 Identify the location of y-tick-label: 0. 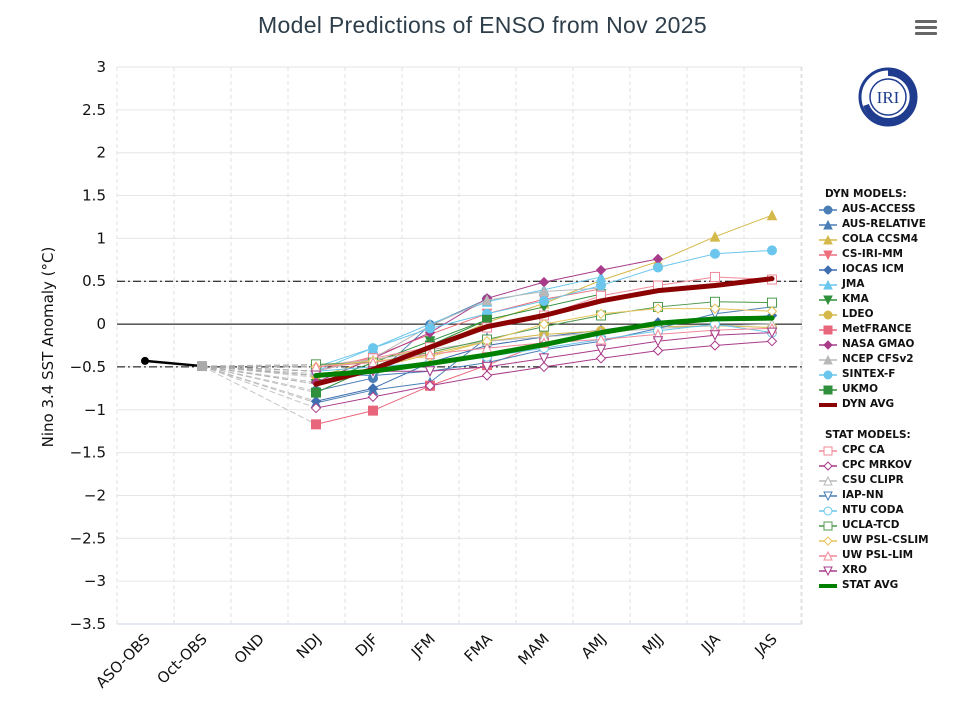
(101, 324).